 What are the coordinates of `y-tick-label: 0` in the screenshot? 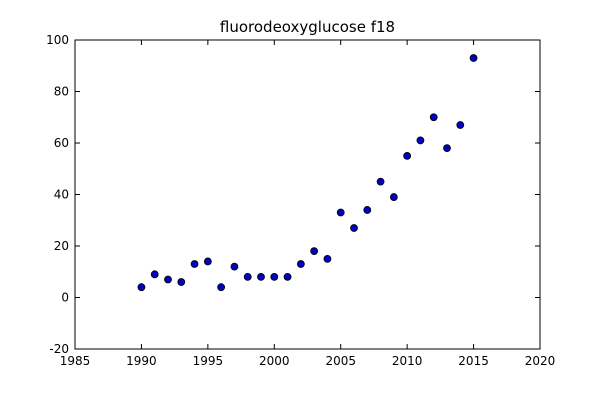 It's located at (65, 298).